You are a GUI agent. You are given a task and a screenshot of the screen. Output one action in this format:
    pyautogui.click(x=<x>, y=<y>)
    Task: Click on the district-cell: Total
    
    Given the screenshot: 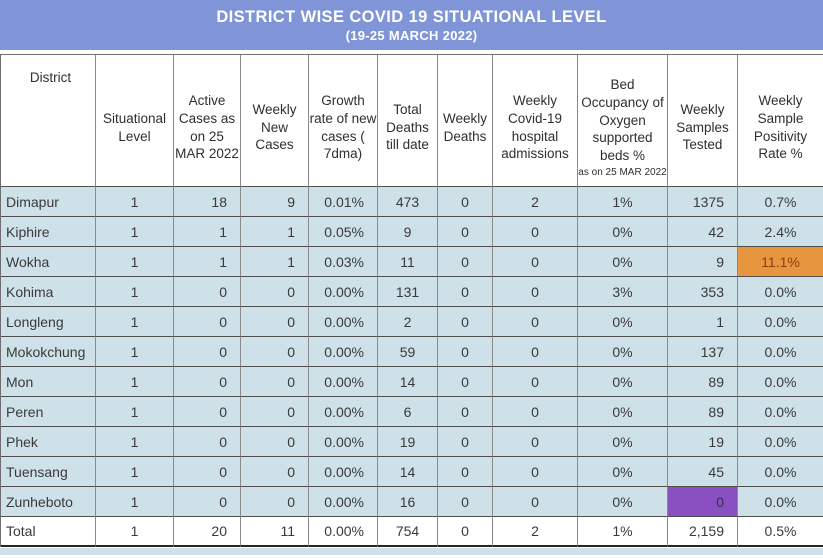 What is the action you would take?
    pyautogui.click(x=48, y=532)
    